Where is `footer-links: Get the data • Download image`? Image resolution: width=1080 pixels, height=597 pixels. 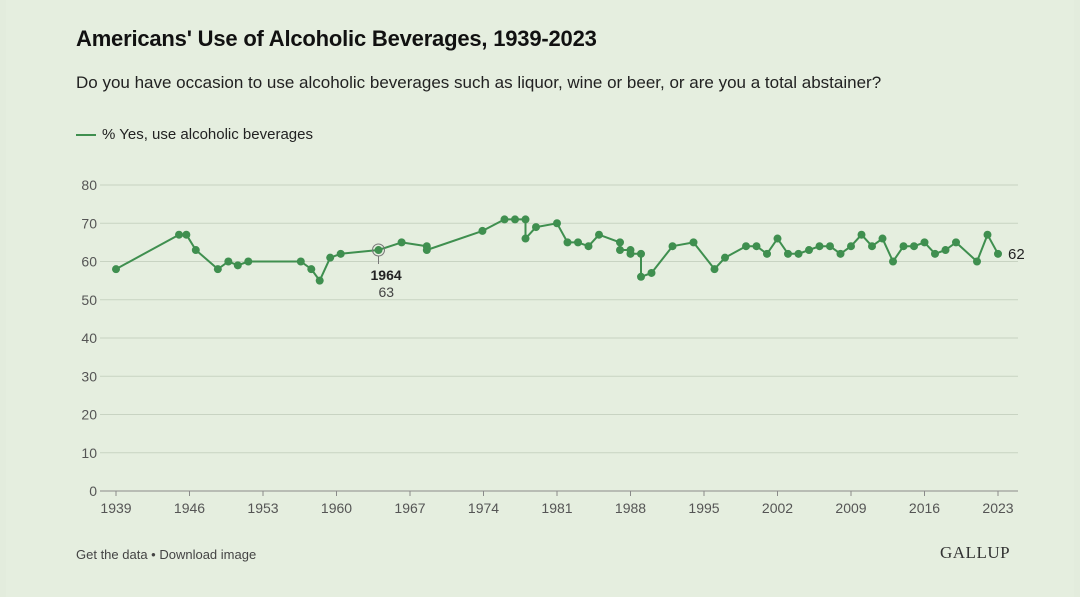 footer-links: Get the data • Download image is located at coordinates (166, 554).